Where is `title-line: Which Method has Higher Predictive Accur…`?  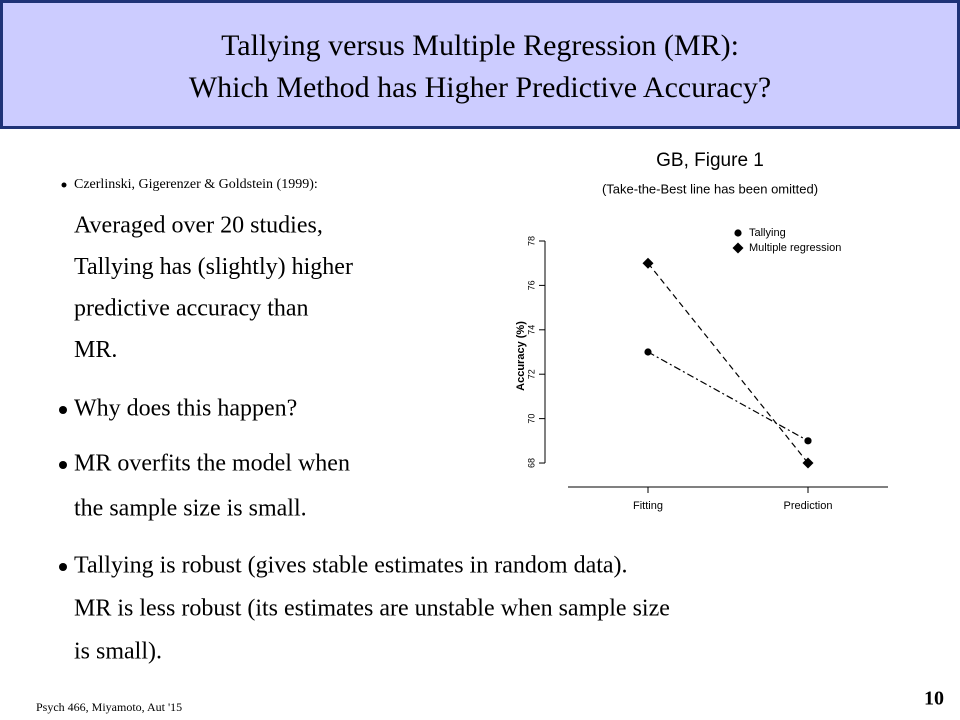
title-line: Which Method has Higher Predictive Accur… is located at coordinates (480, 87).